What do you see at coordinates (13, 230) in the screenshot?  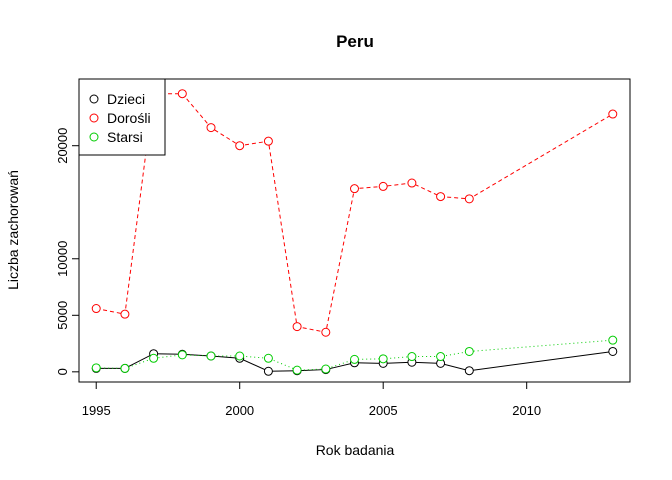 I see `y-axis-label: Liczba zachorowań` at bounding box center [13, 230].